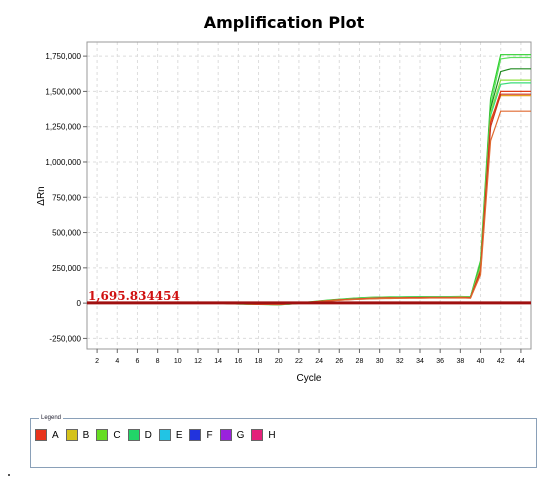  Describe the element at coordinates (134, 296) in the screenshot. I see `threshold-label: 1,695.834454` at that location.